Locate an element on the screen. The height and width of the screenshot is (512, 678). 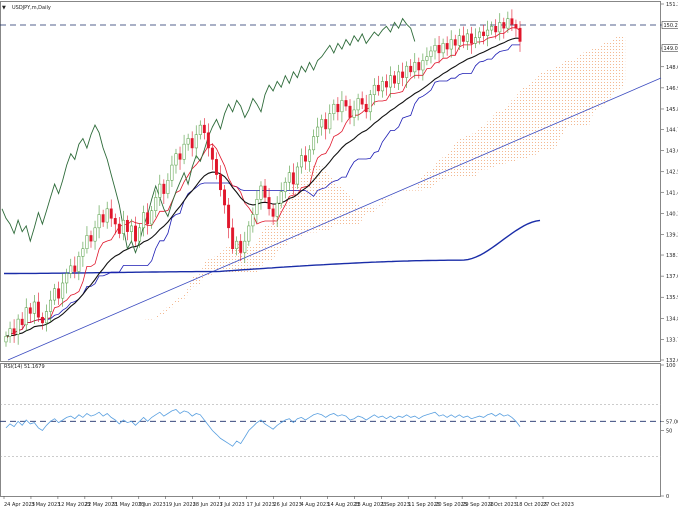
rsi-tick-label: 0 is located at coordinates (667, 497).